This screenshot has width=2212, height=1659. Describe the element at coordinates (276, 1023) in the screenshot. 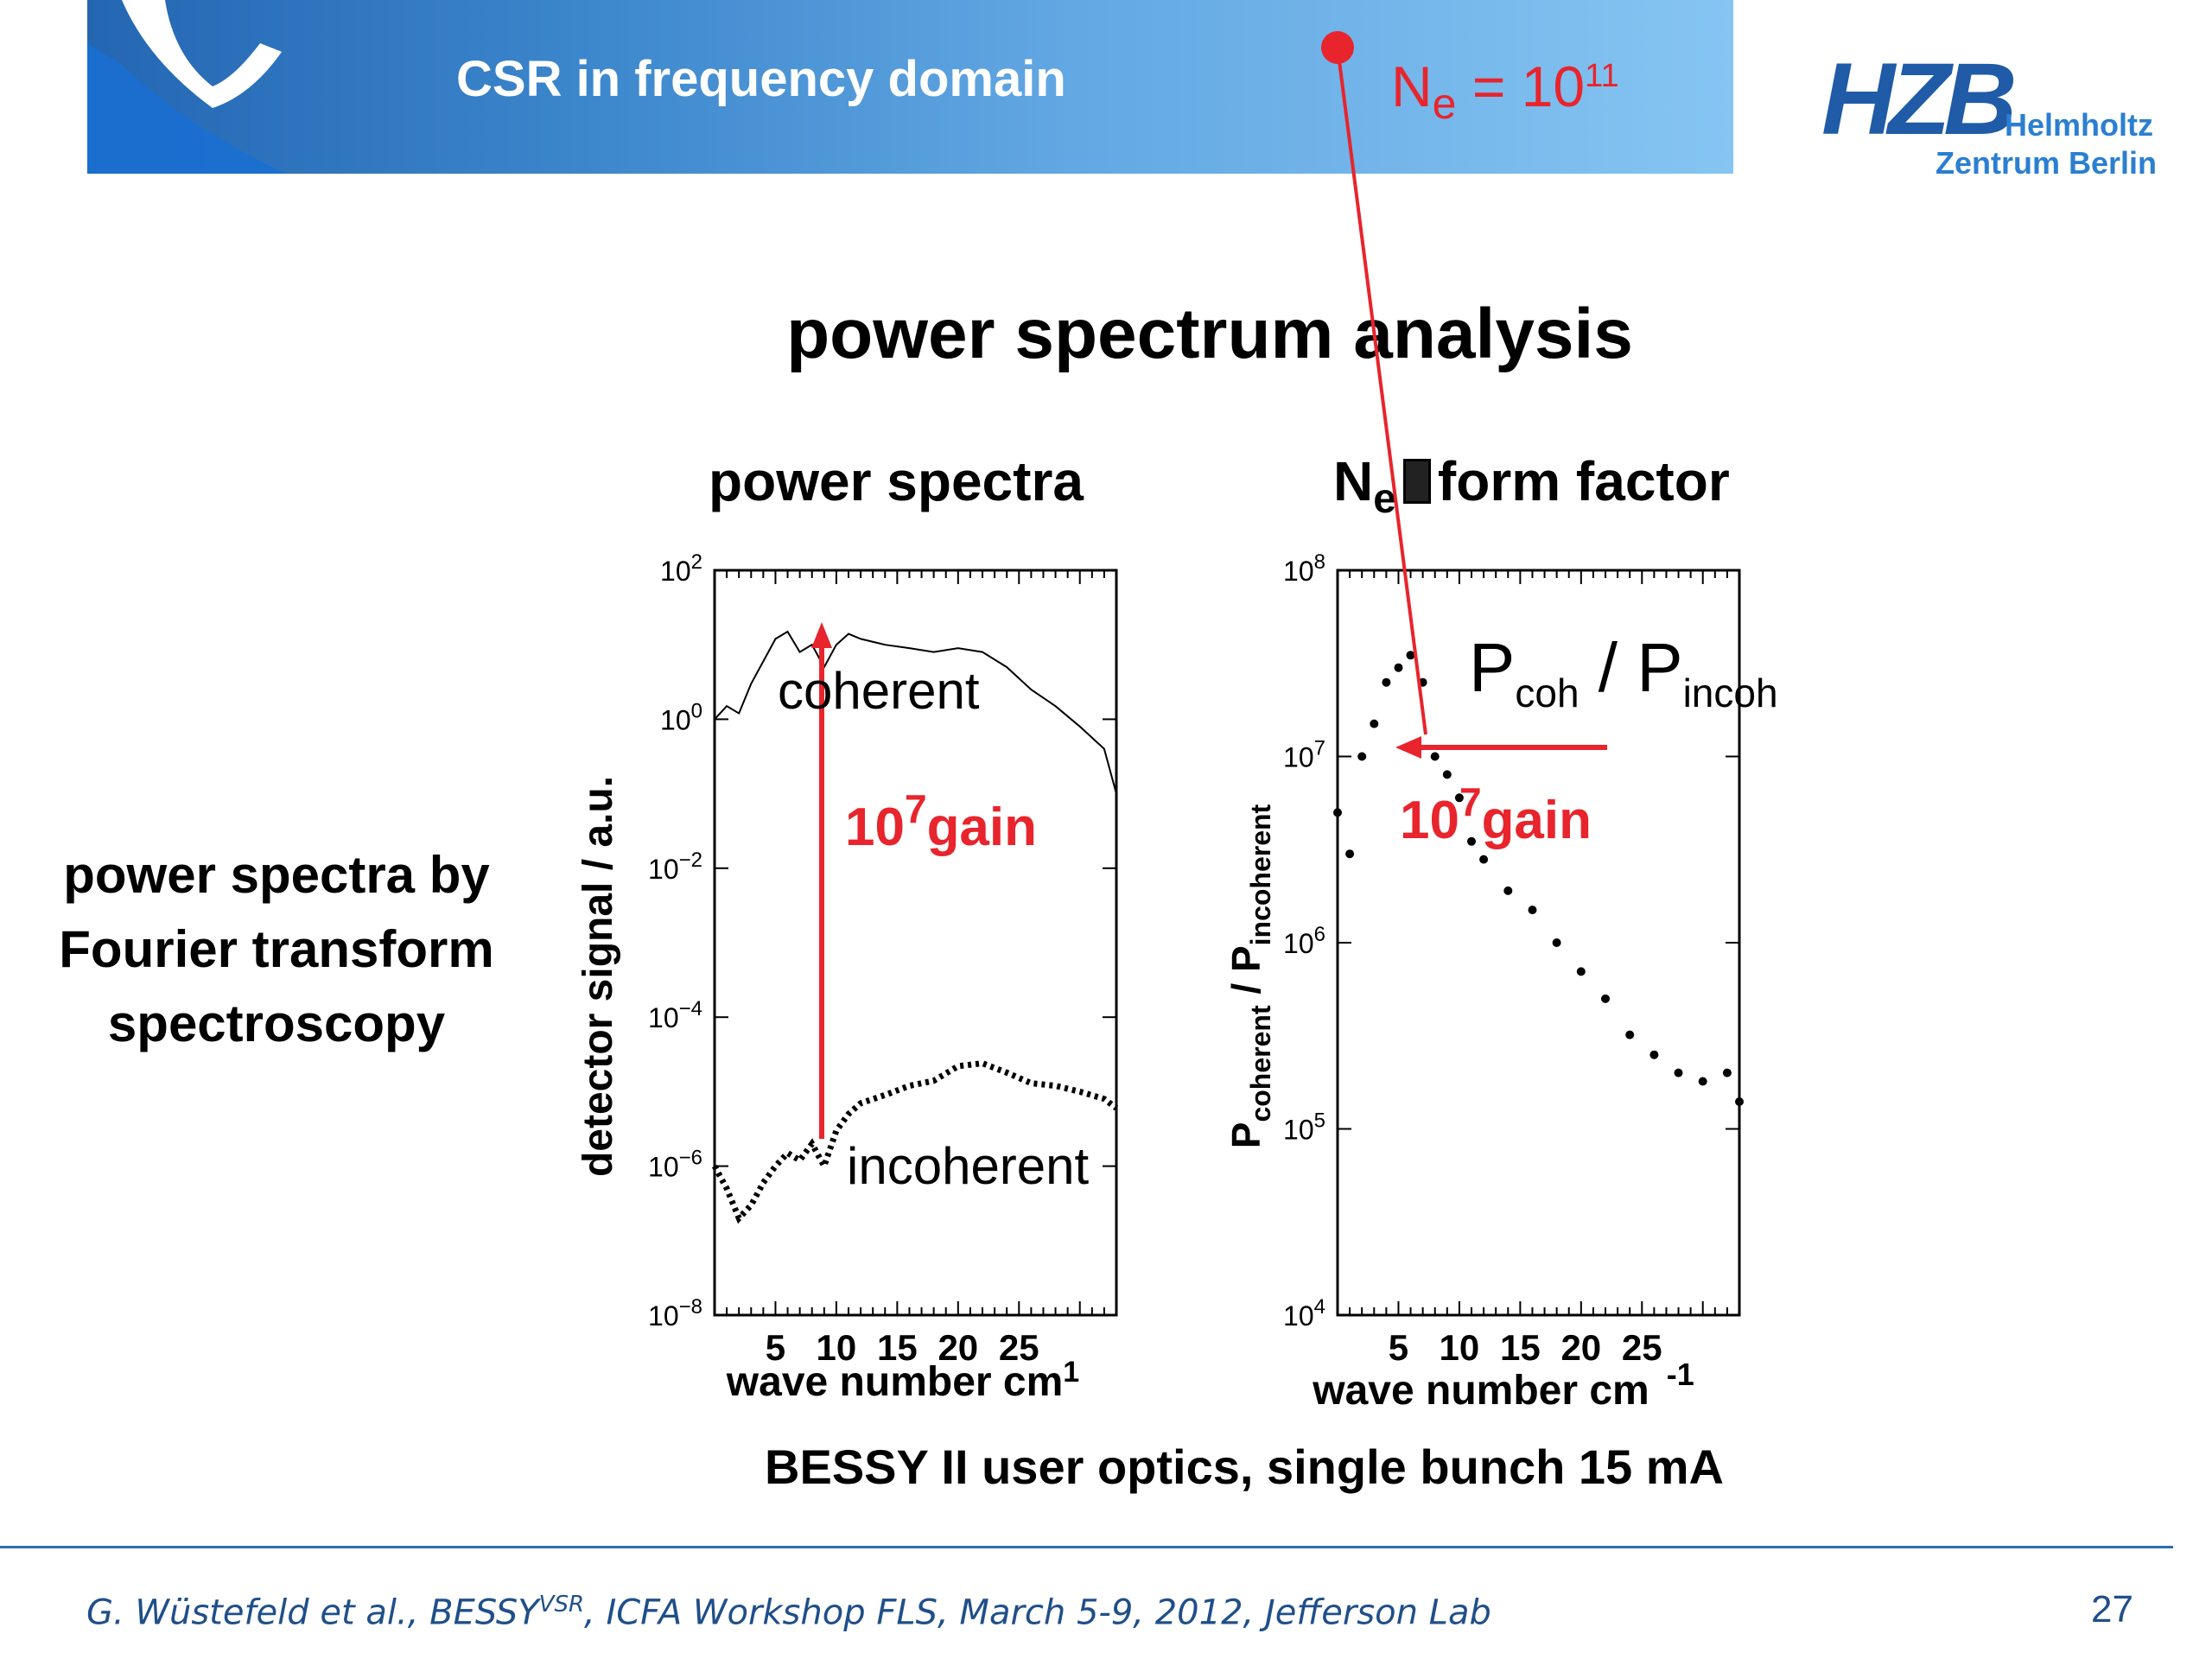

I see `side-line-3: spectroscopy` at that location.